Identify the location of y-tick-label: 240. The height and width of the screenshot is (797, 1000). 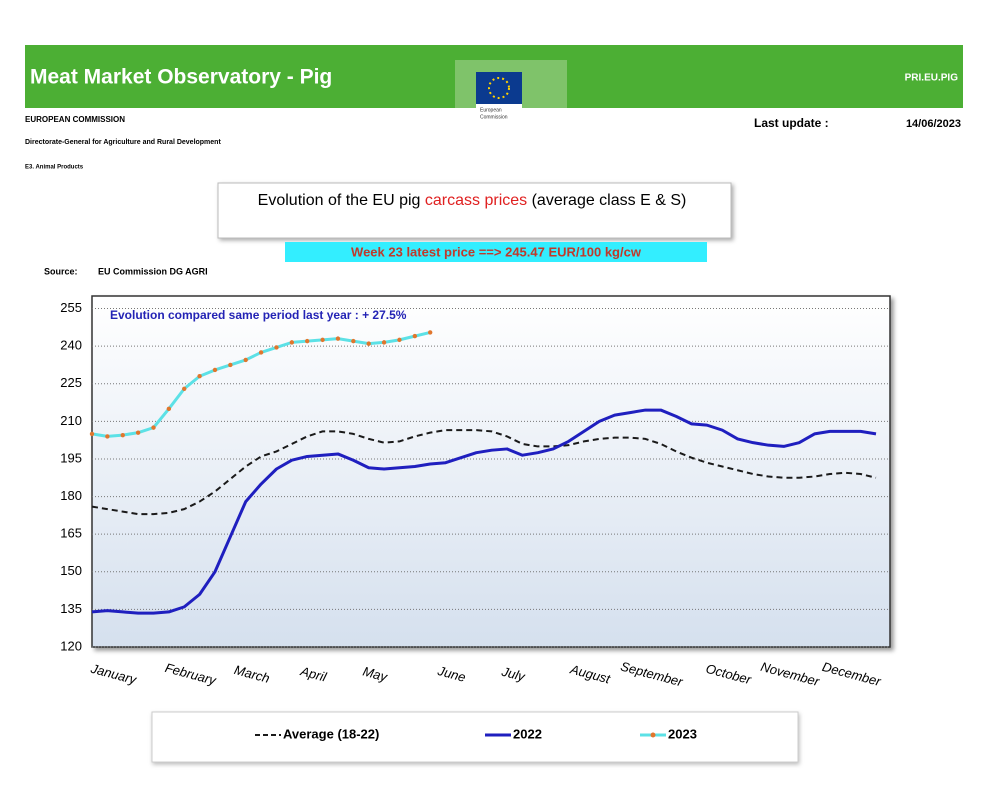
(71, 345).